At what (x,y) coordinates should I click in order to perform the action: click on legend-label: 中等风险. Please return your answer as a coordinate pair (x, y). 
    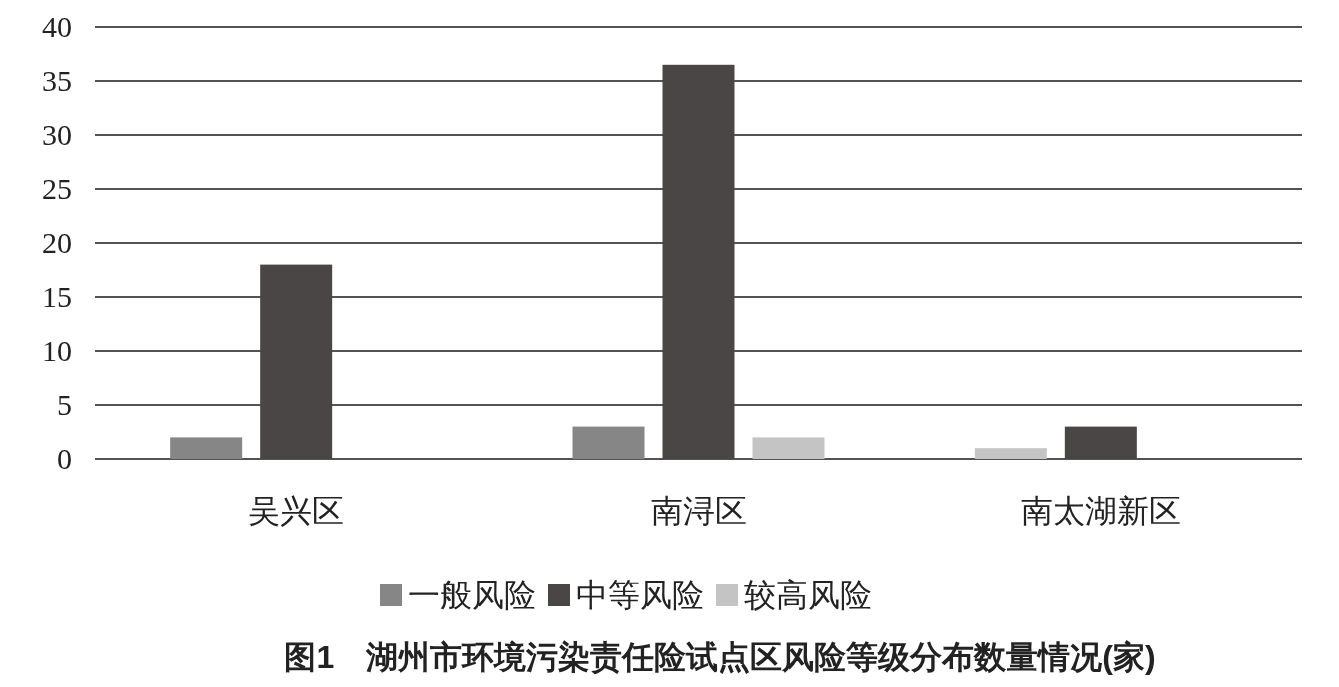
    Looking at the image, I should click on (640, 595).